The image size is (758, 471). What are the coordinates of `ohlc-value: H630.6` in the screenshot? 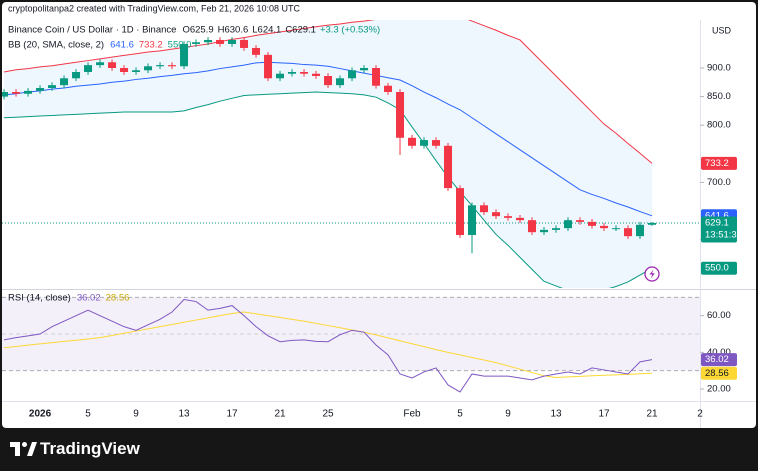 It's located at (233, 30).